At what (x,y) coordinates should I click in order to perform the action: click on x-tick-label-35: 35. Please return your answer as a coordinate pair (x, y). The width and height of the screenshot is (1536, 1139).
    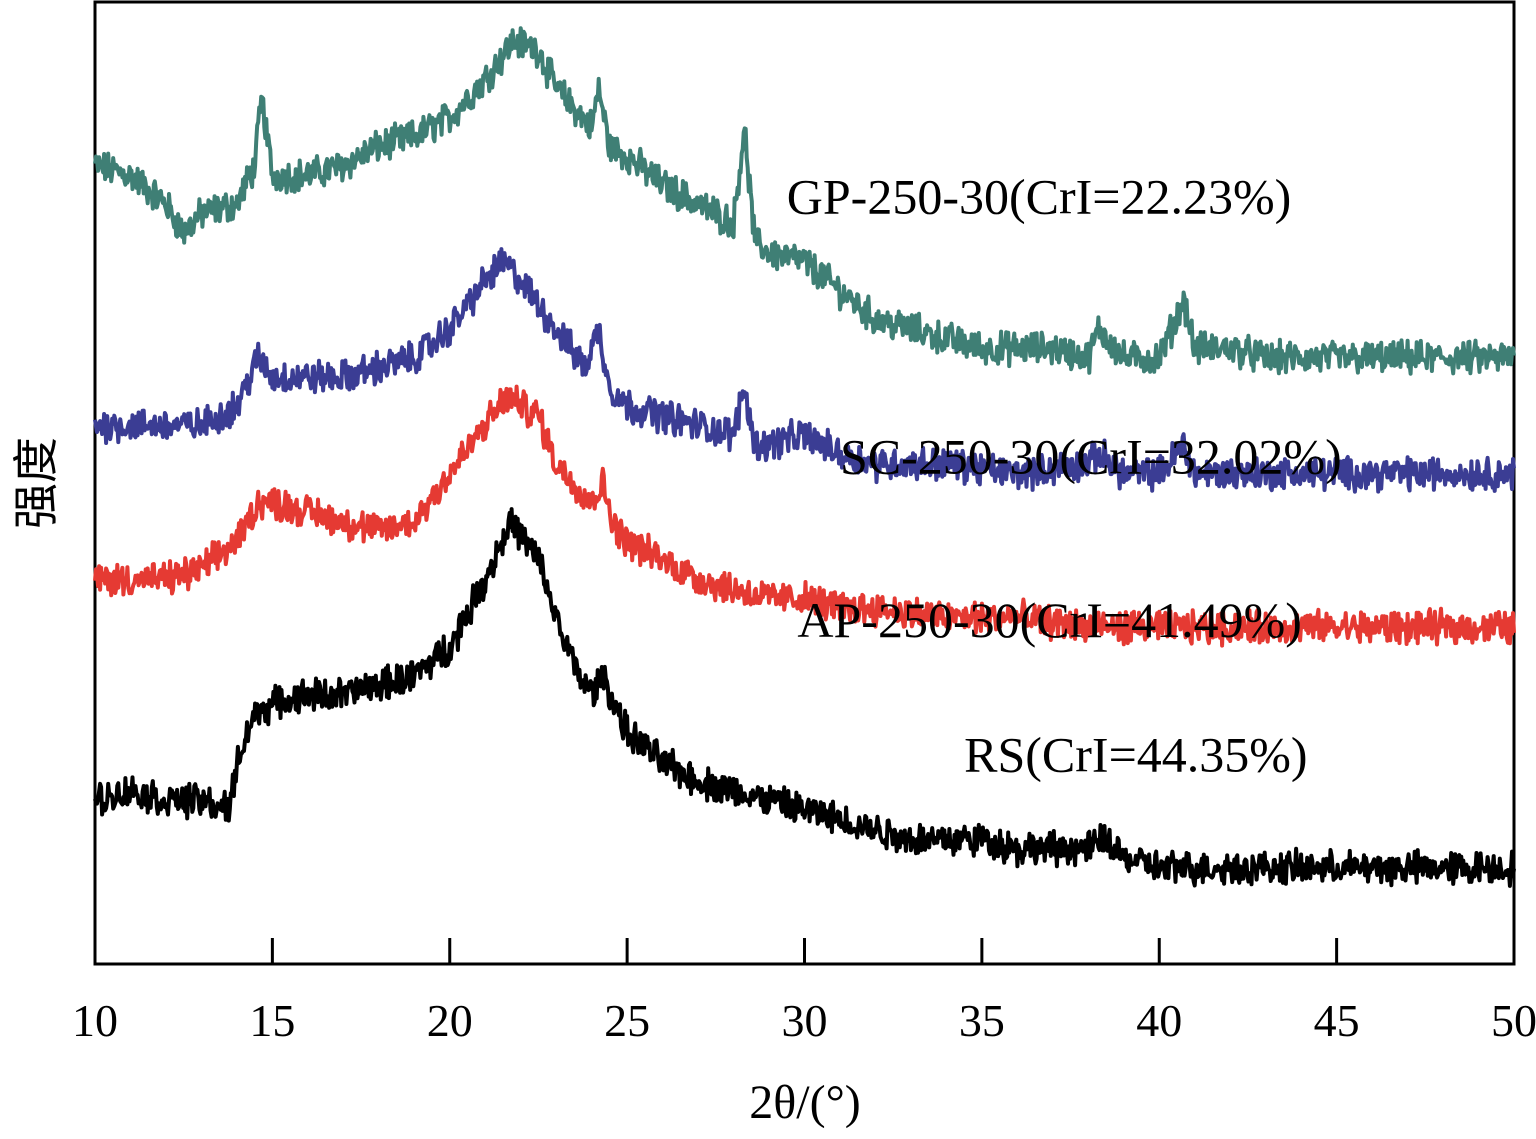
    Looking at the image, I should click on (982, 1020).